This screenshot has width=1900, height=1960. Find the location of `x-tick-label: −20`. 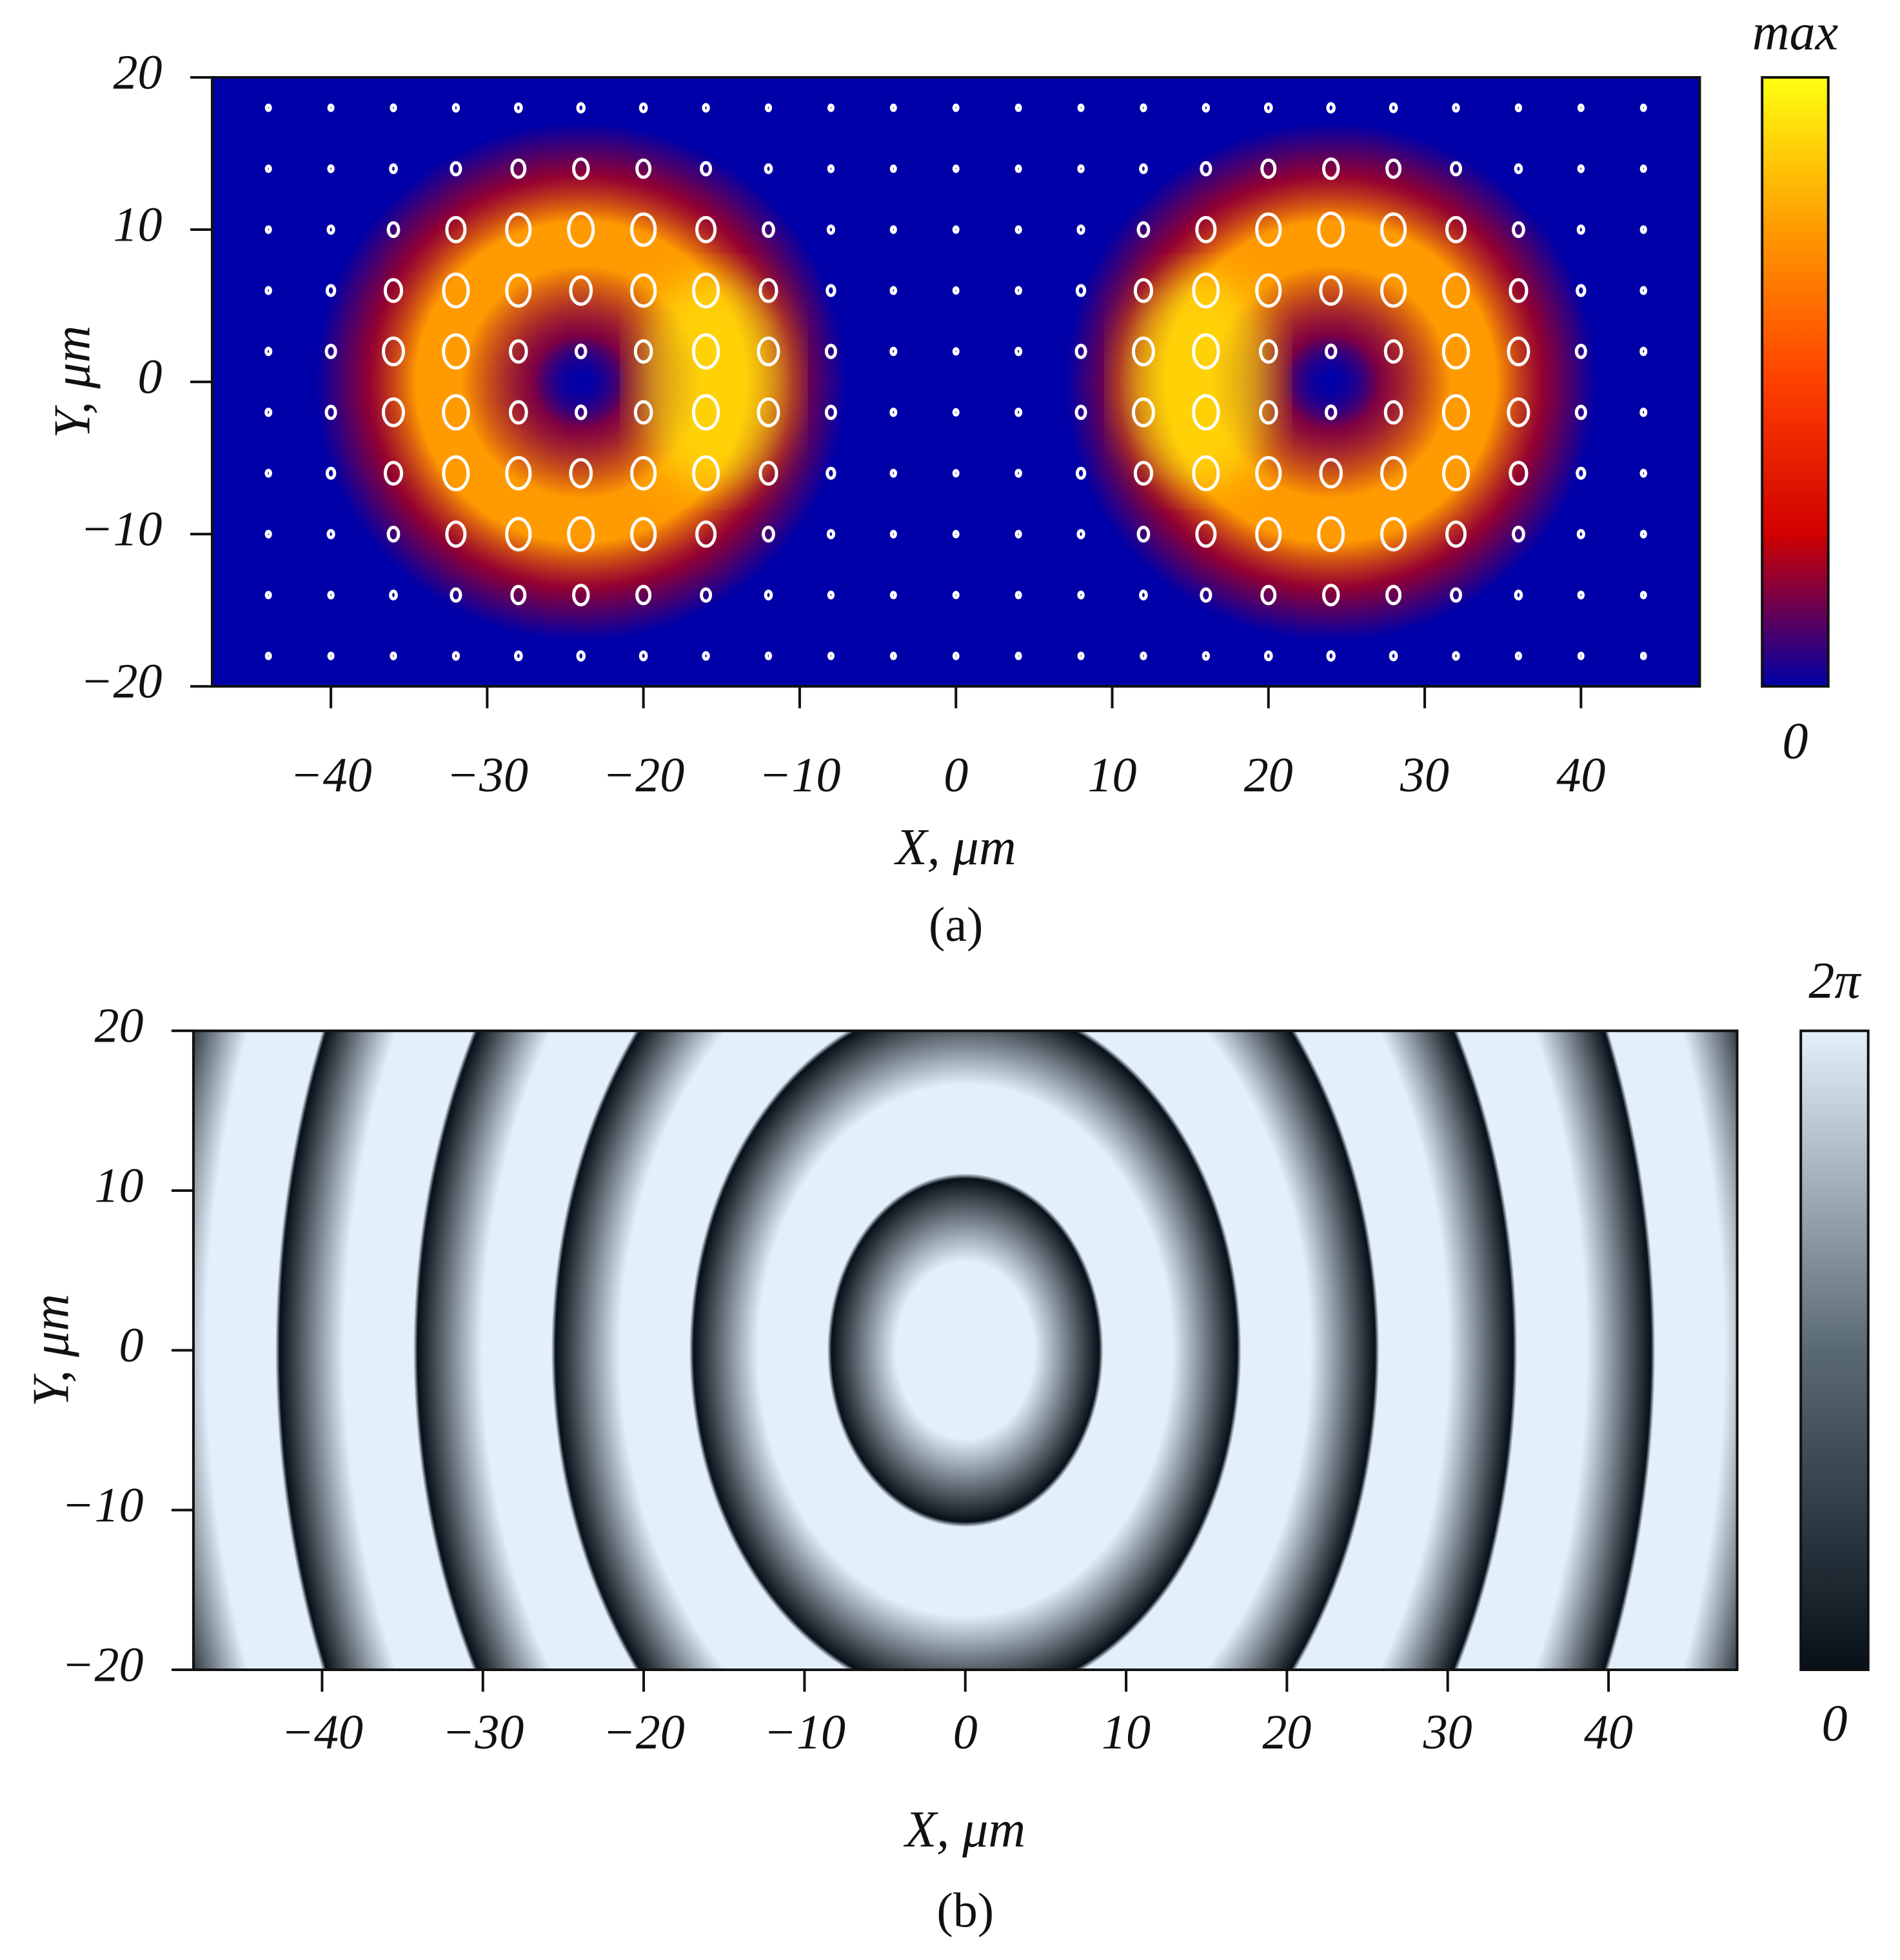

x-tick-label: −20 is located at coordinates (643, 775).